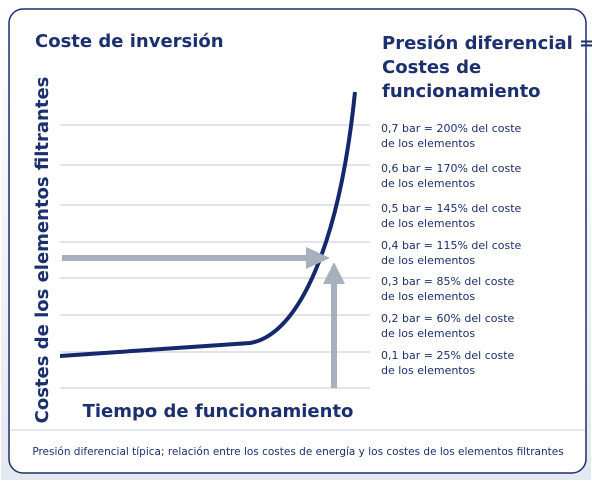  What do you see at coordinates (431, 67) in the screenshot?
I see `right-title: Costes de` at bounding box center [431, 67].